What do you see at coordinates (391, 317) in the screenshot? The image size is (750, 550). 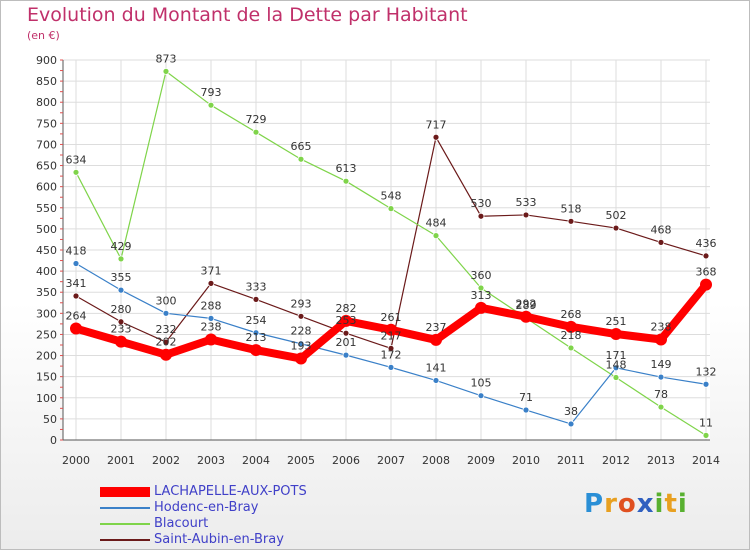 I see `data-label: 261` at bounding box center [391, 317].